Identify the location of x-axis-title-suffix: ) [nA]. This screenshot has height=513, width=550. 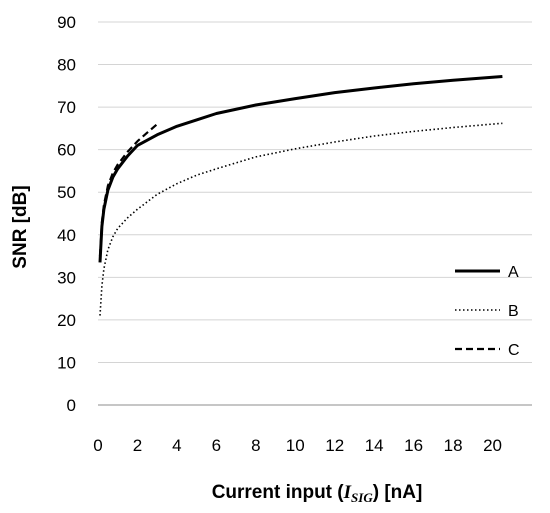
(398, 492).